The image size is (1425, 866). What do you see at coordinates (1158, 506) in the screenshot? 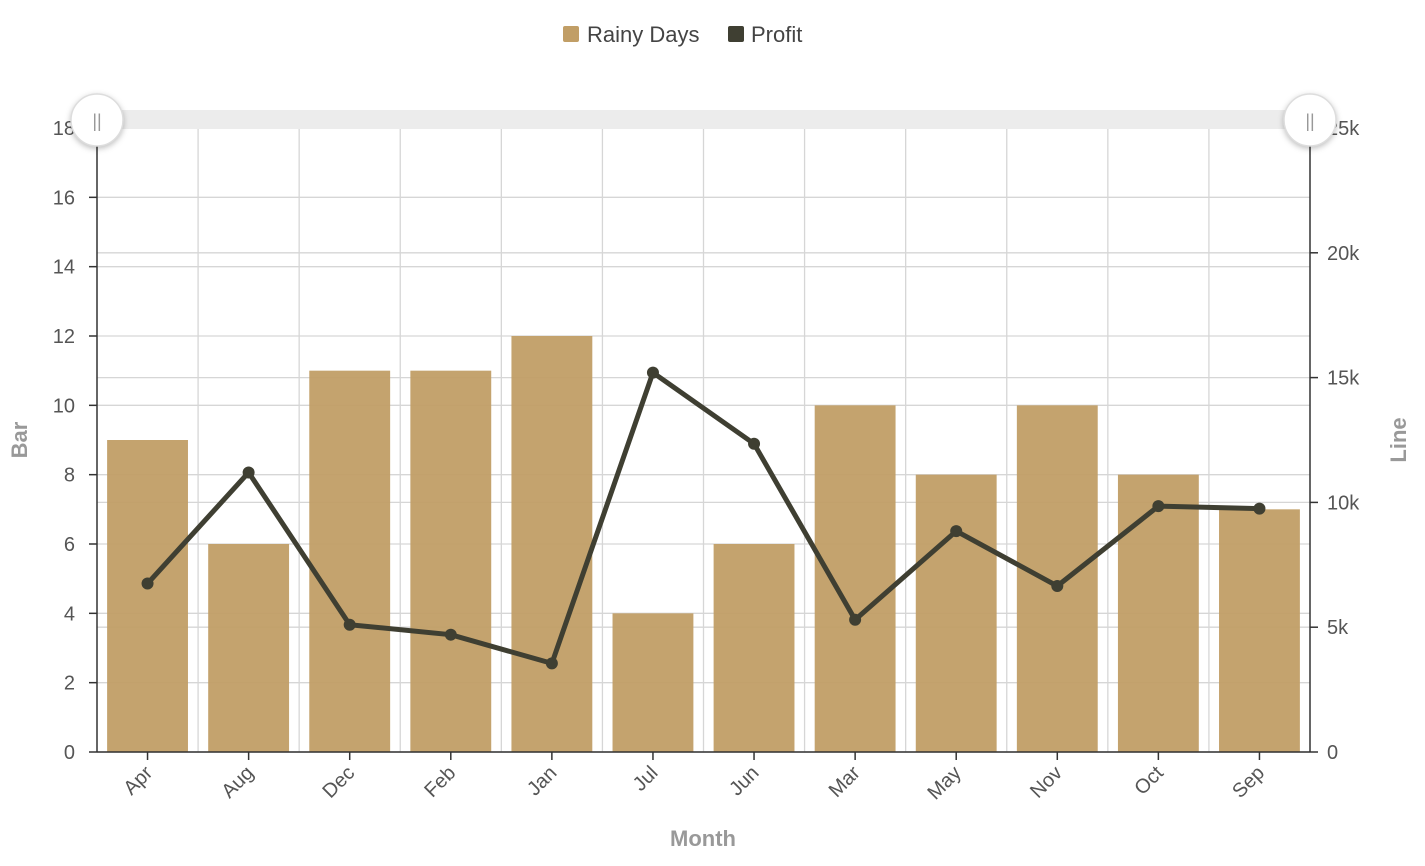
I see `point-oct` at bounding box center [1158, 506].